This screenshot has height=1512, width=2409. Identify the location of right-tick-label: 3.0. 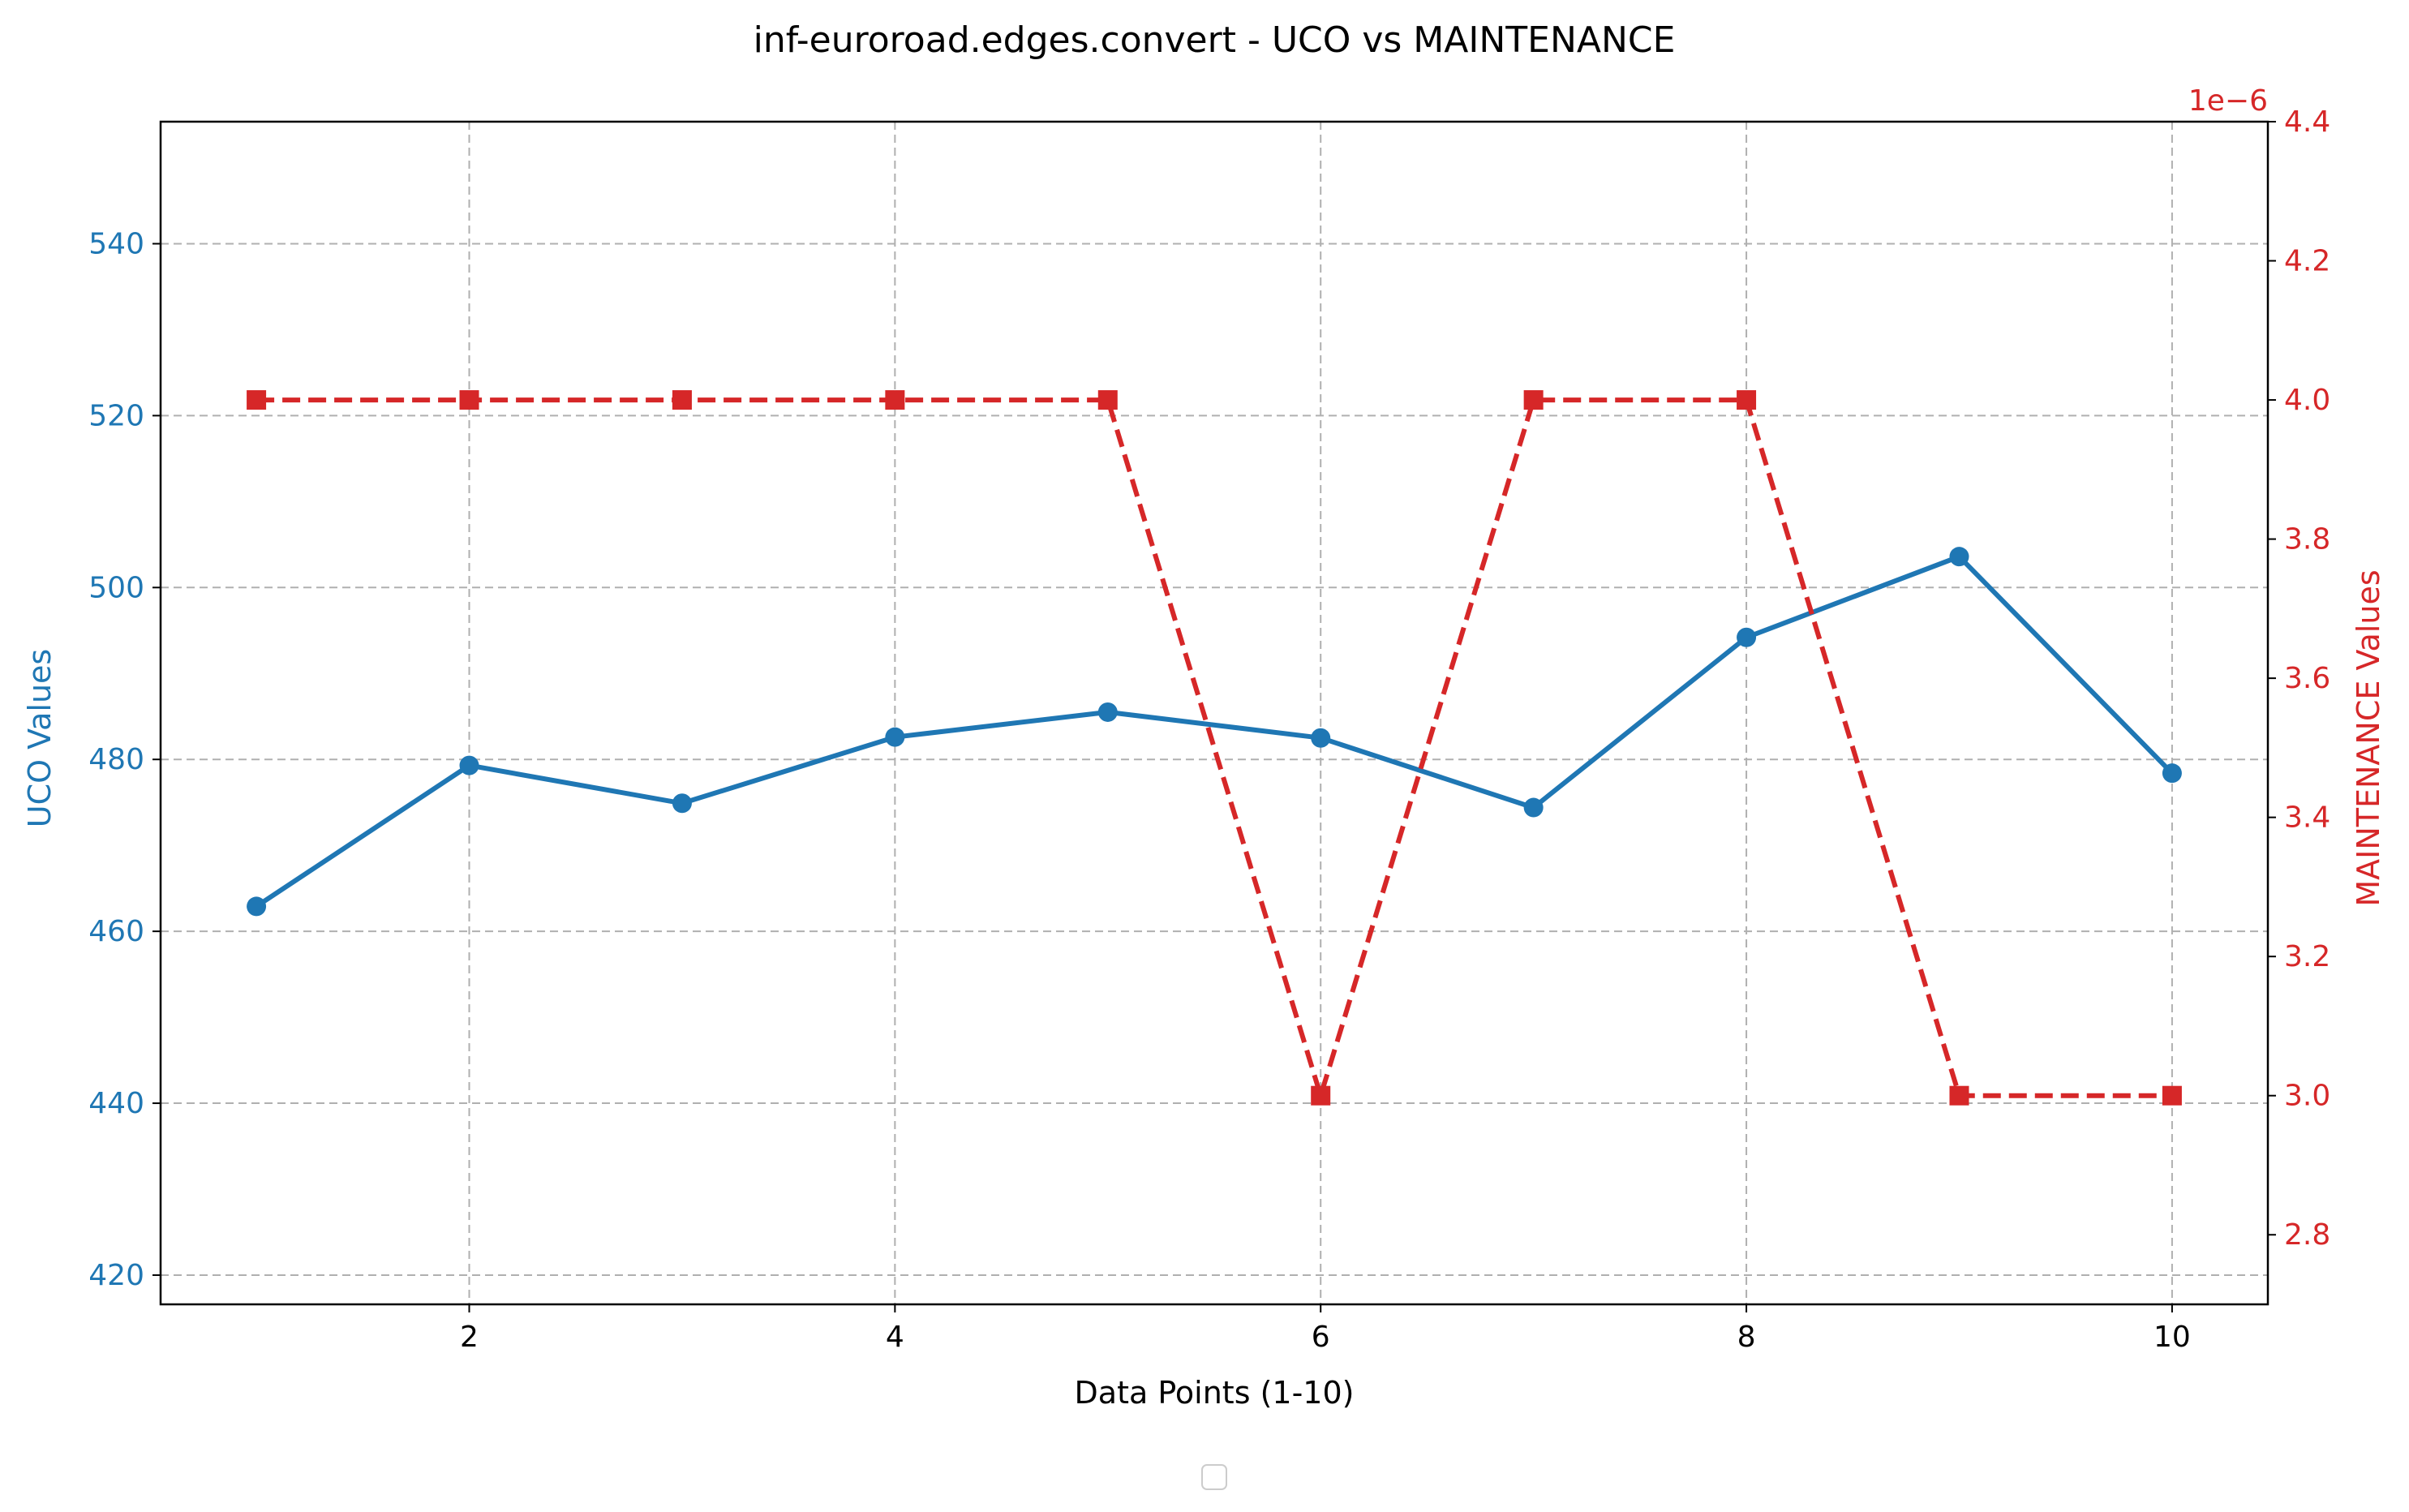
(2307, 1096).